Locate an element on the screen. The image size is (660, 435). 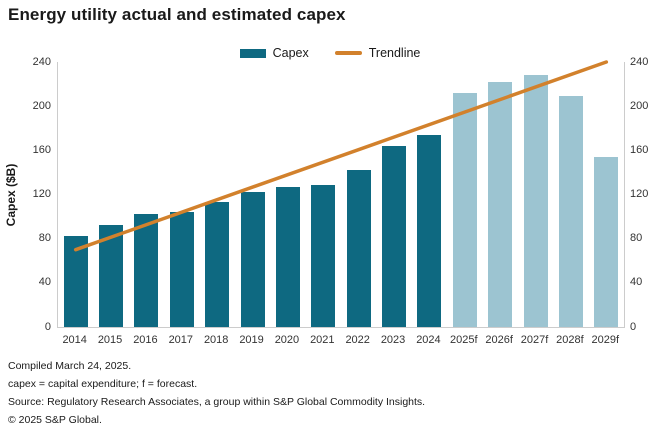
y-tick-left-120: 120 is located at coordinates (41, 194).